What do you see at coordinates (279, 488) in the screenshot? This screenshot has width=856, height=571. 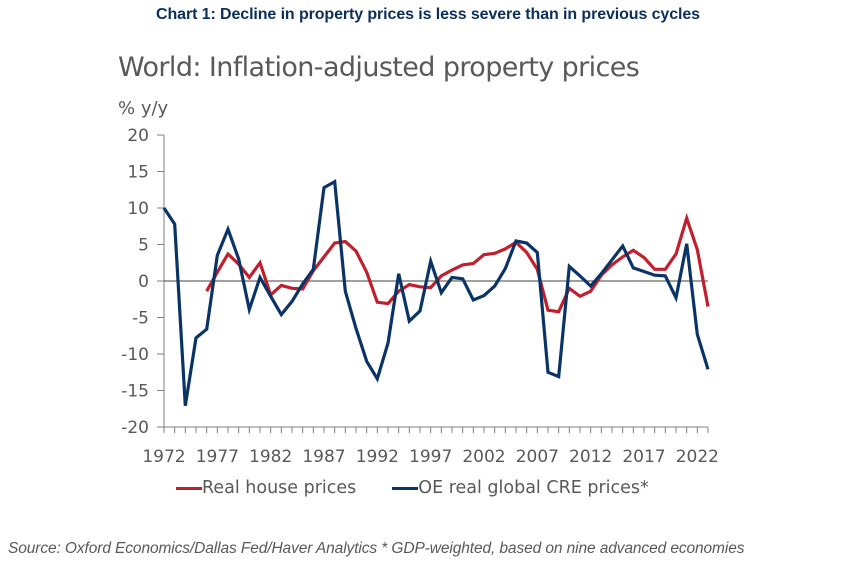 I see `legend-label-house: Real house prices` at bounding box center [279, 488].